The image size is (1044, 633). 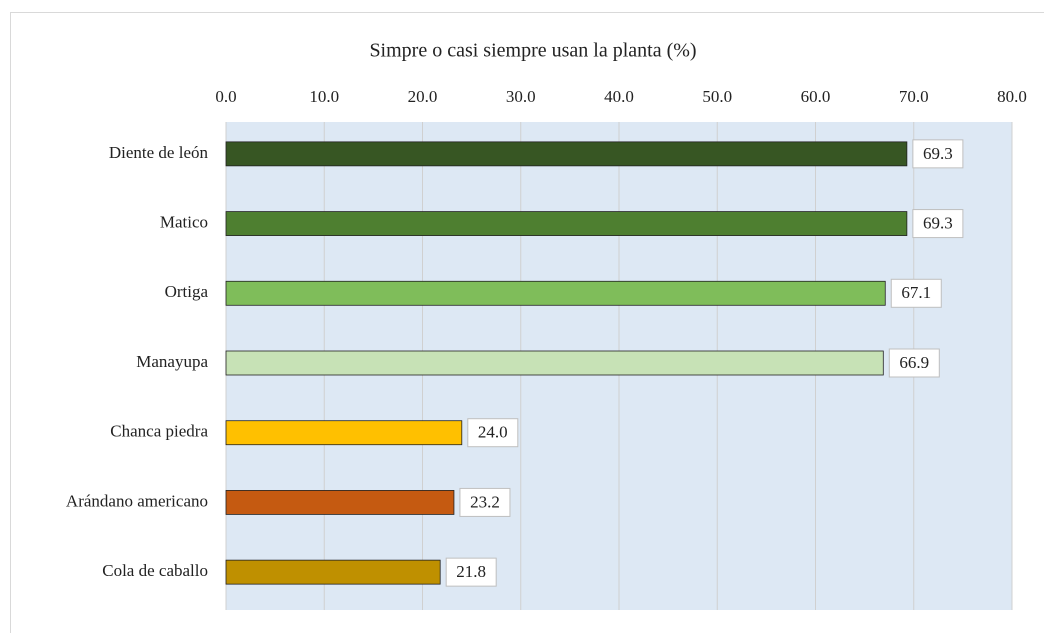 What do you see at coordinates (159, 152) in the screenshot?
I see `y-tick-label: Diente de león` at bounding box center [159, 152].